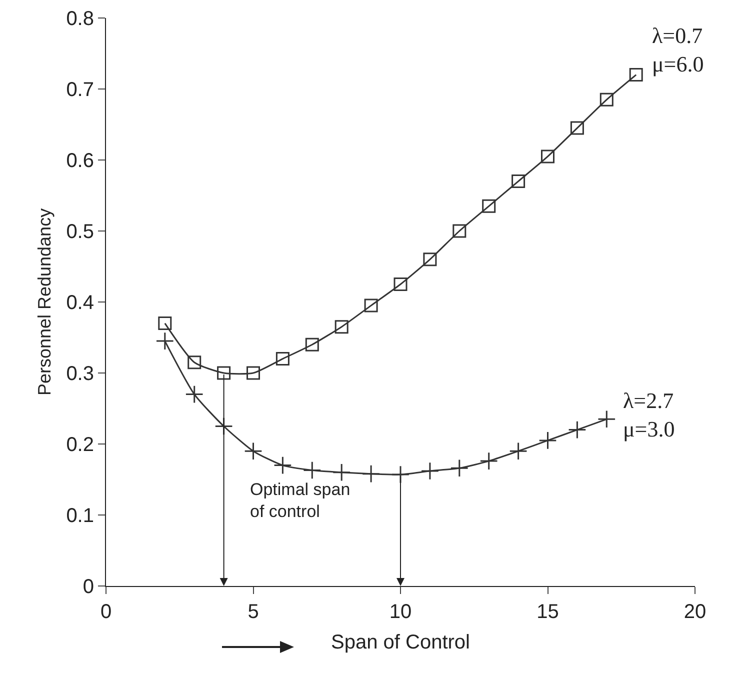 The width and height of the screenshot is (755, 682). I want to click on y-tick-label: 0, so click(88, 587).